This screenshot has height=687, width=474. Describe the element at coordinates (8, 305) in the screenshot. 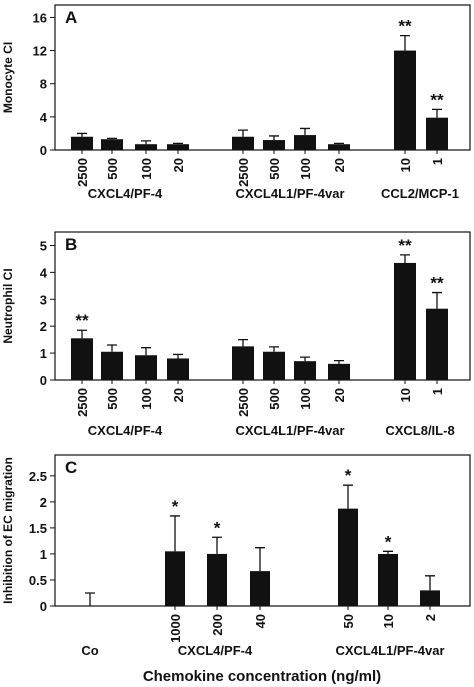

I see `y-axis-label: Neutrophil CI` at that location.